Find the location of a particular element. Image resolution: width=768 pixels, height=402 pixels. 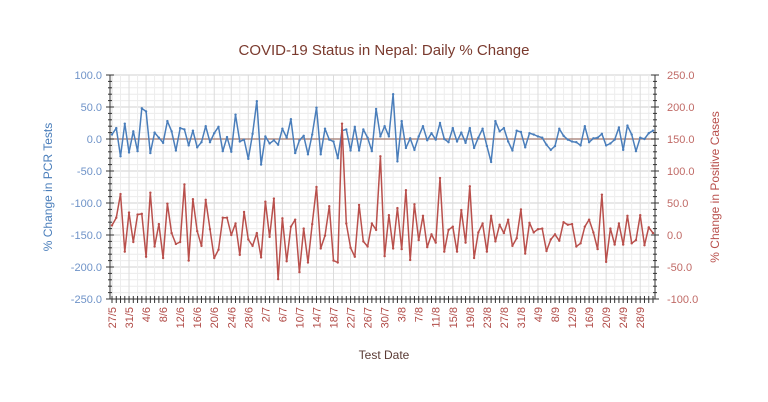

x-tick-label: 23/8 is located at coordinates (488, 317).